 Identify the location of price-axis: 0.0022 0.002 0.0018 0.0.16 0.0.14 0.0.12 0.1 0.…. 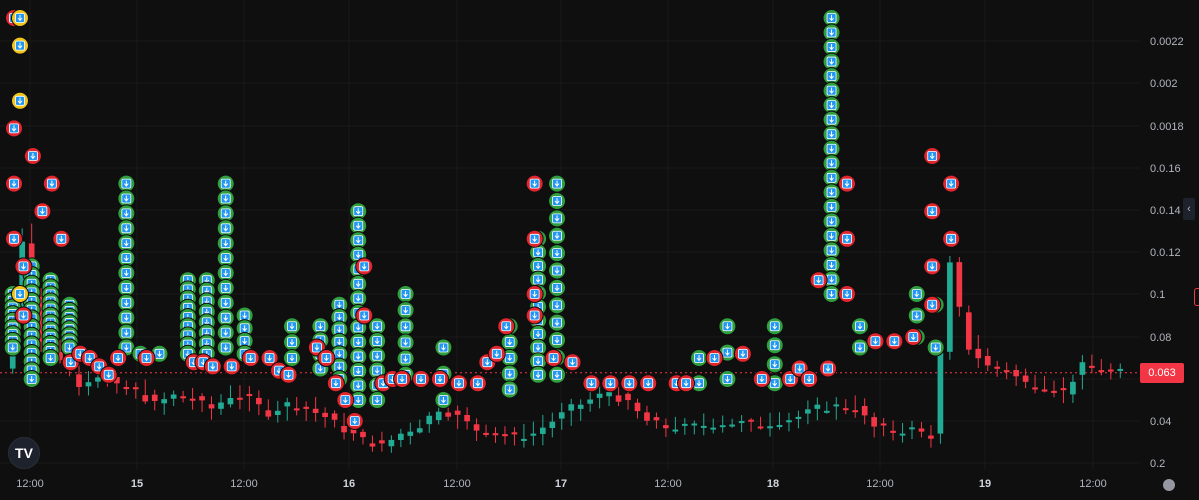
(1167, 253).